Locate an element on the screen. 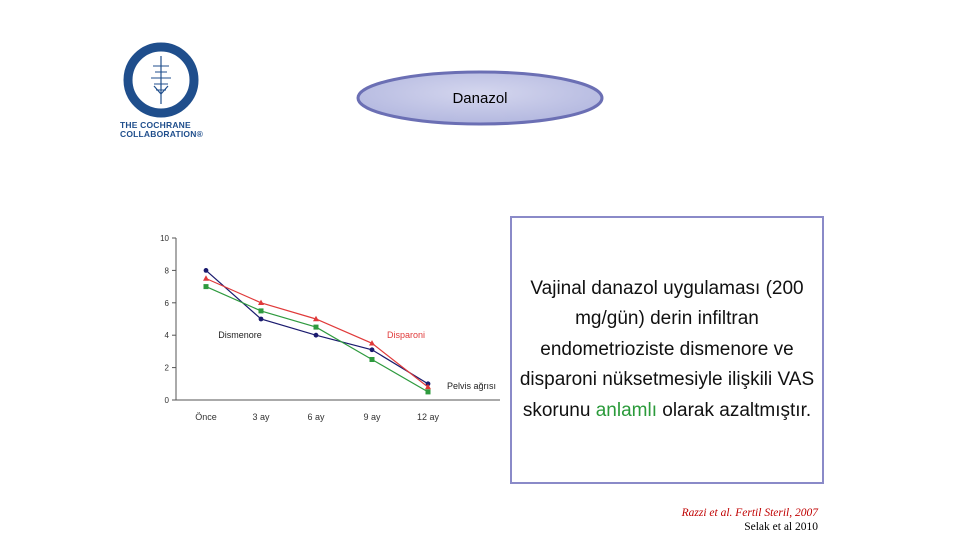 The image size is (960, 540). logo-text-line1: THE COCHRANE is located at coordinates (155, 125).